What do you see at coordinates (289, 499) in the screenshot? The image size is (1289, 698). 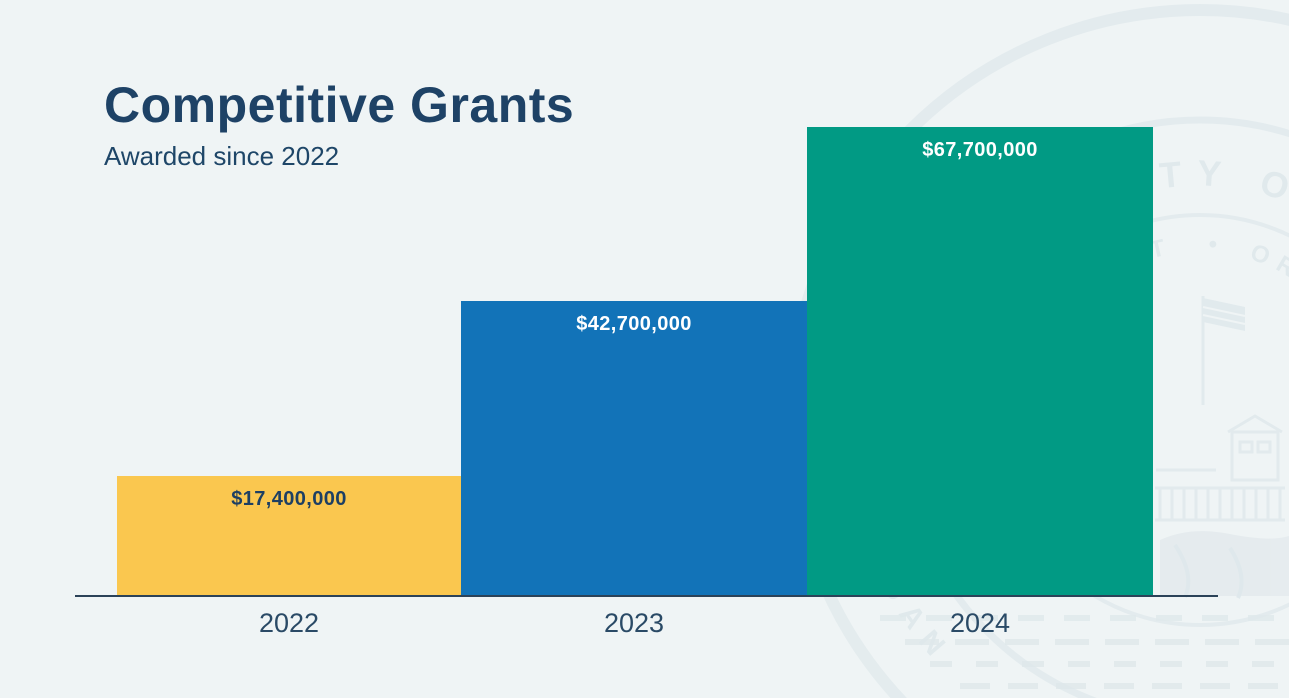 I see `bar-value-label-2022: $17,400,000` at bounding box center [289, 499].